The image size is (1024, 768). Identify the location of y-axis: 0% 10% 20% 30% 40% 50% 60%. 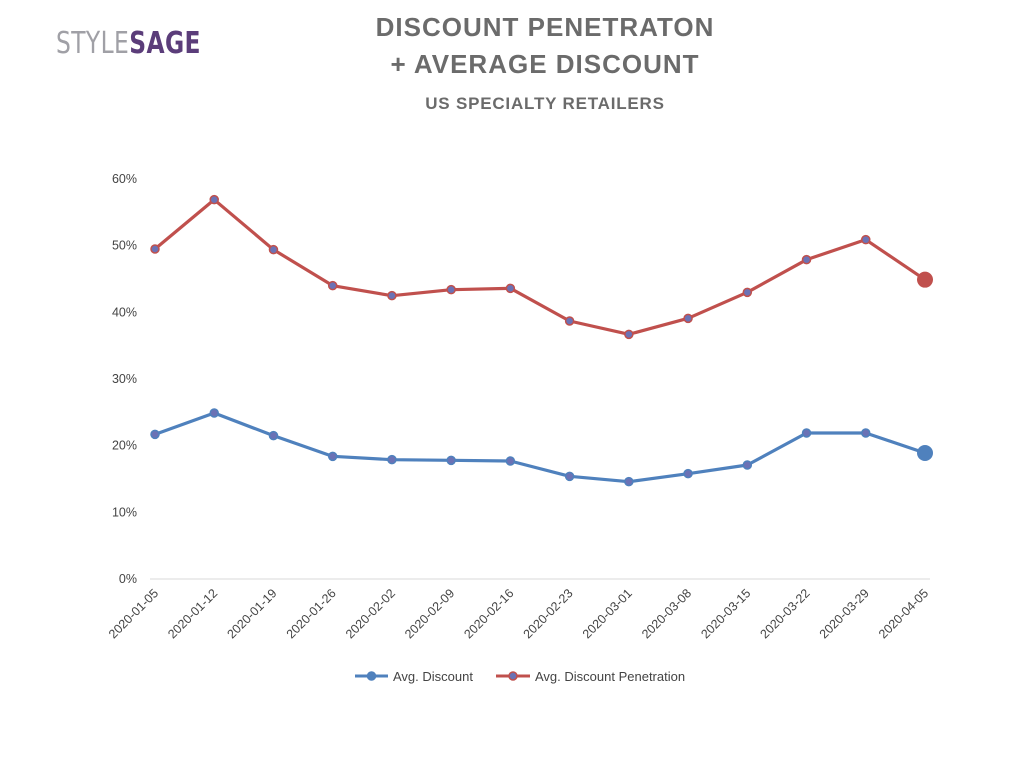
(124, 379).